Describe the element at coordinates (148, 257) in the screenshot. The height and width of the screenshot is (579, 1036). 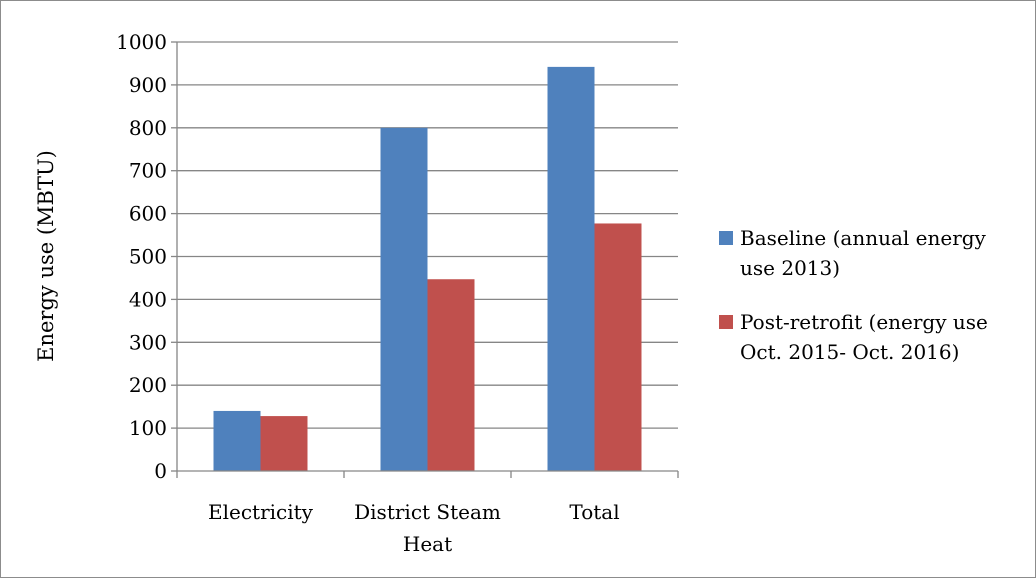
I see `y-tick-label: 500` at that location.